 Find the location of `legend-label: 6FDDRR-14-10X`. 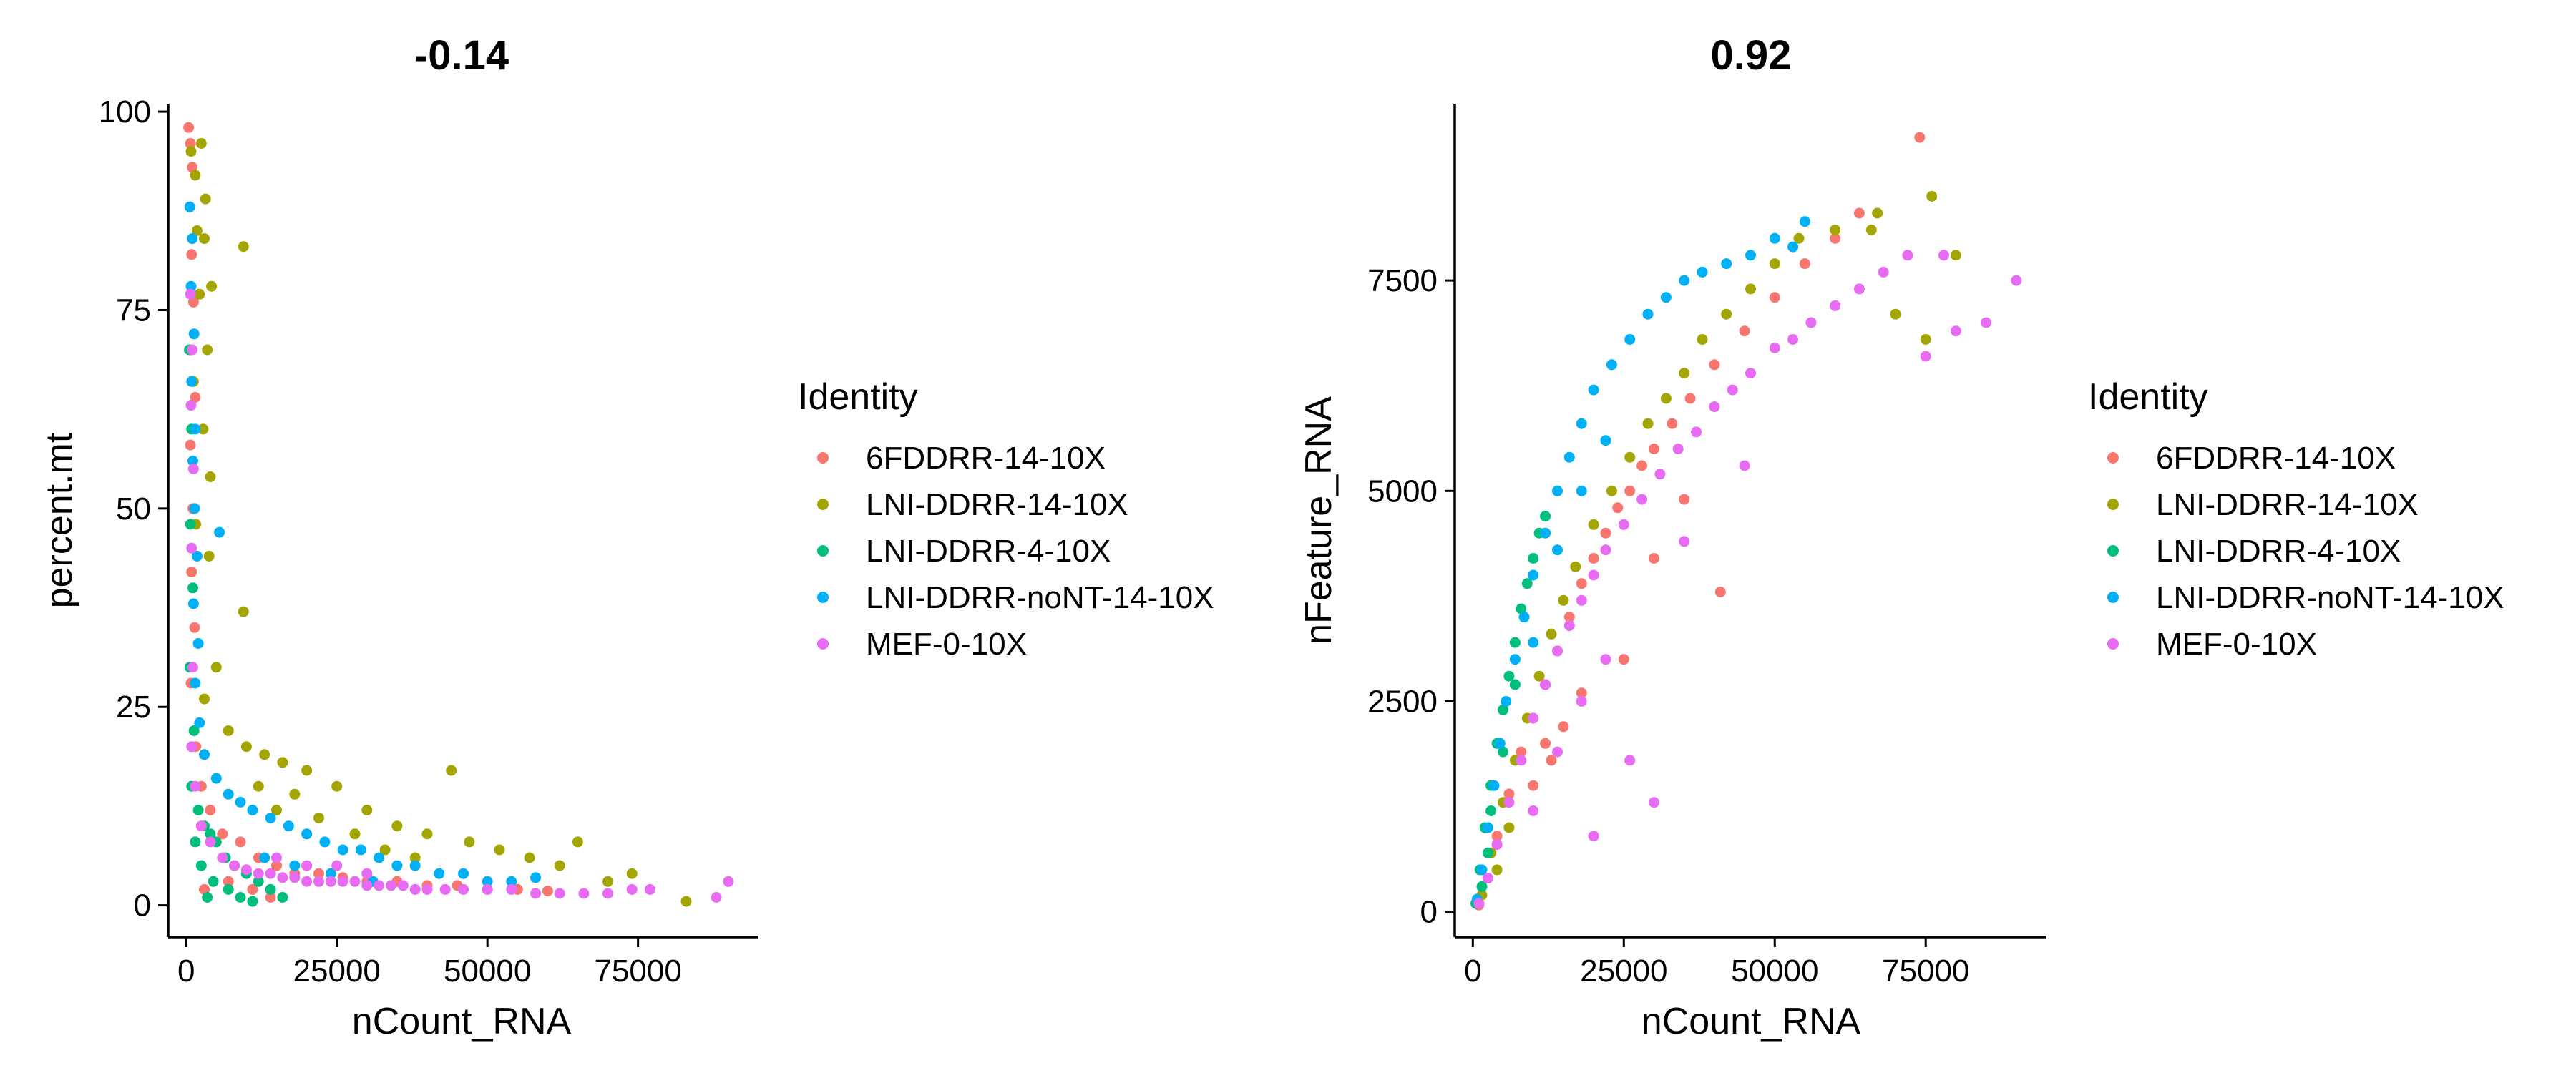

legend-label: 6FDDRR-14-10X is located at coordinates (2276, 458).